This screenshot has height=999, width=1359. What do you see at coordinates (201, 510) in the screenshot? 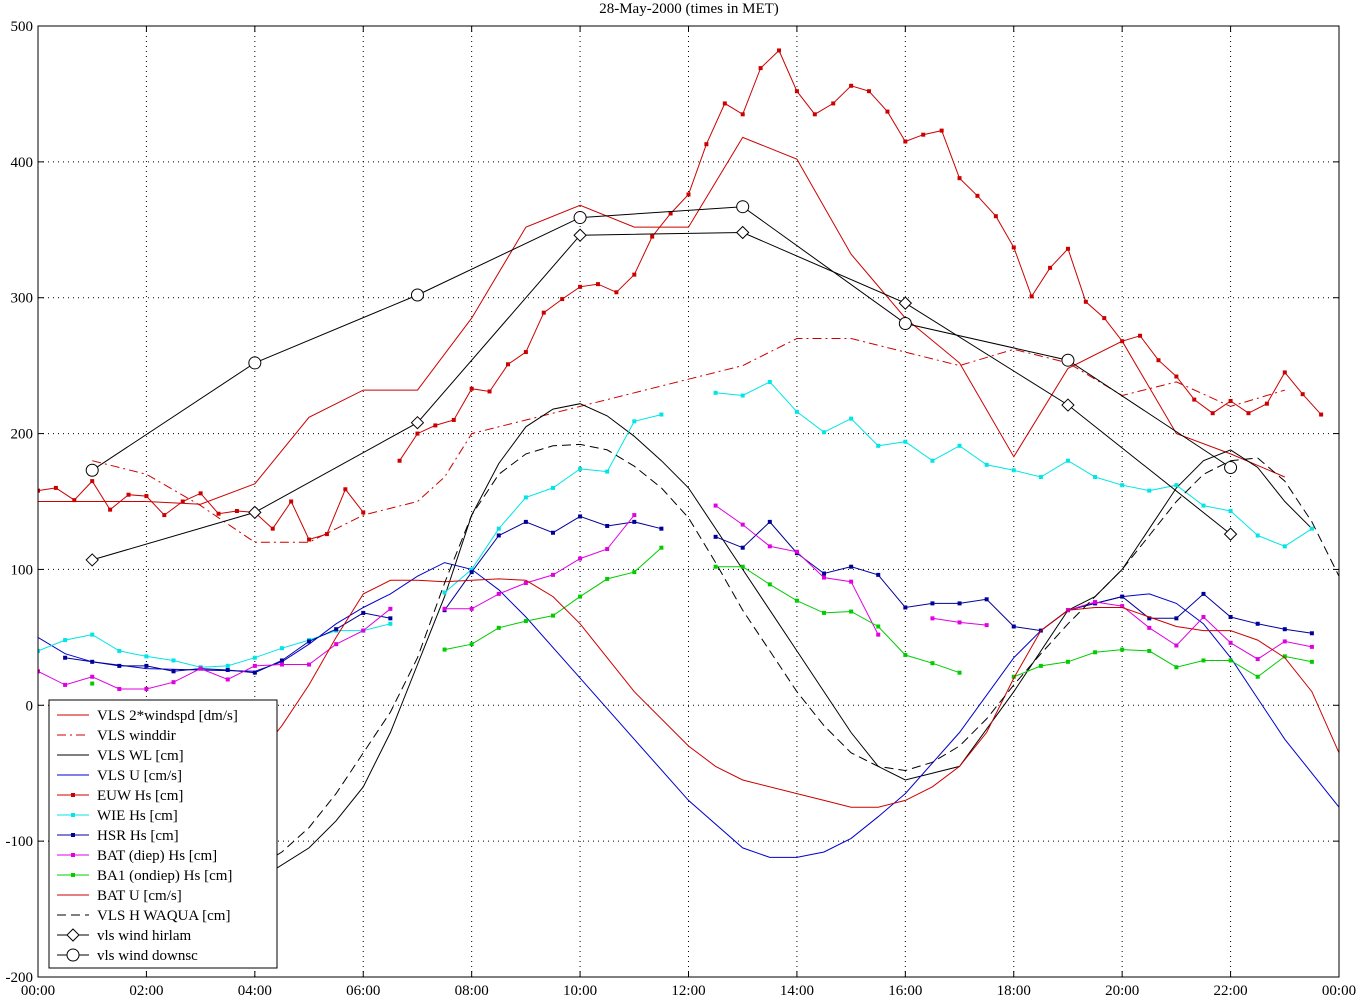
I see `series-euw-hs-cm-line` at bounding box center [201, 510].